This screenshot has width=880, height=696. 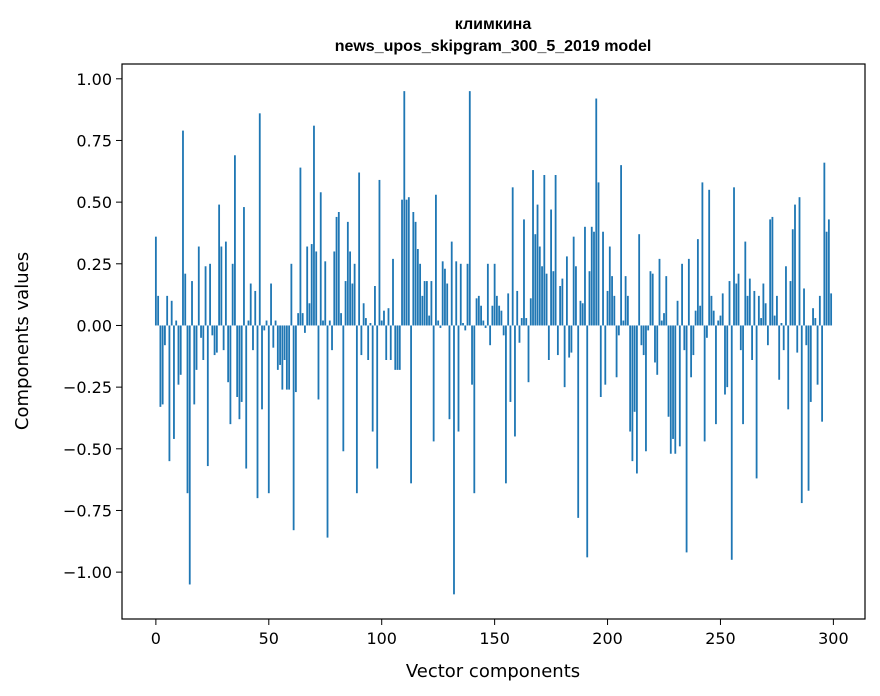 I want to click on x-axis-label: Vector components, so click(x=493, y=671).